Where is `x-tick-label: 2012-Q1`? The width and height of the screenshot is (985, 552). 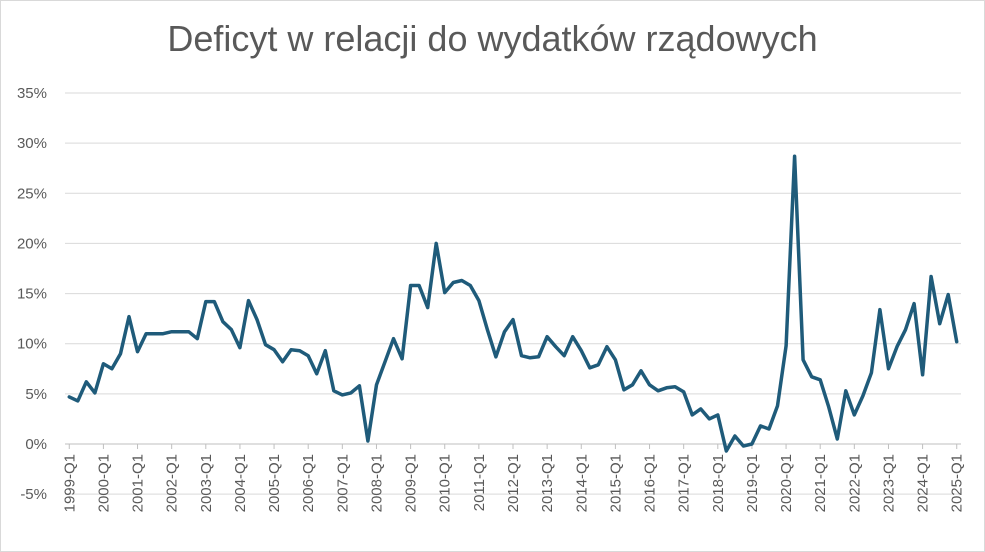
x-tick-label: 2012-Q1 is located at coordinates (513, 483).